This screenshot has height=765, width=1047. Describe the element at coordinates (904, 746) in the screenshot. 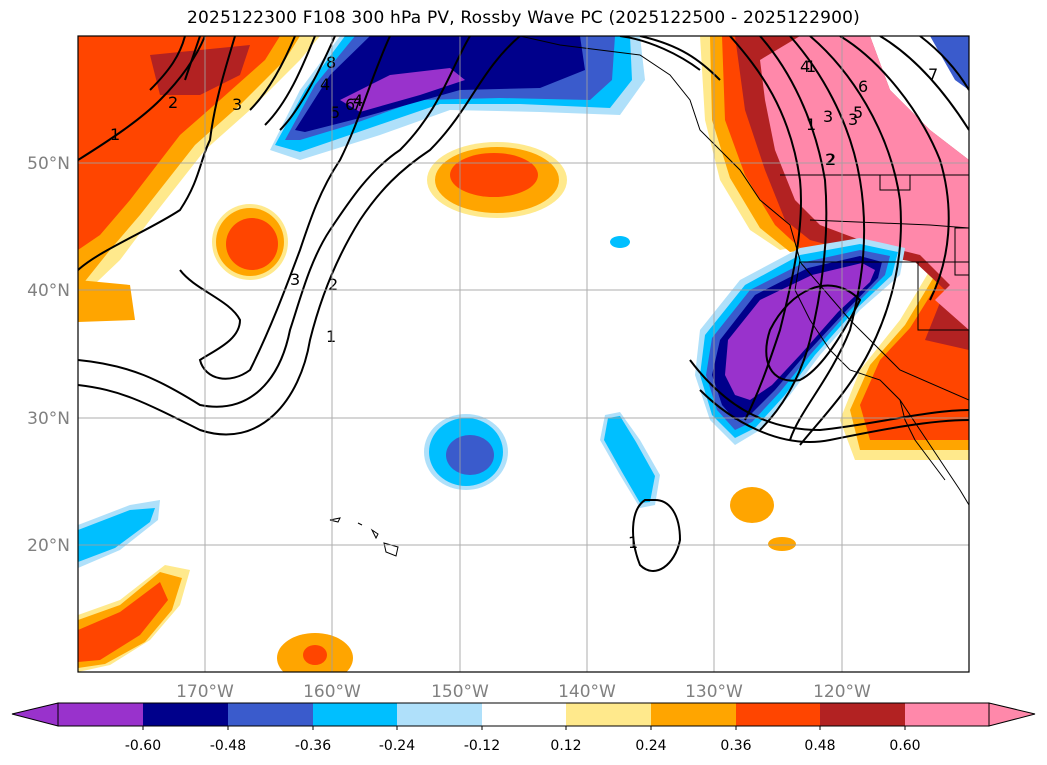

I see `colorbar-tick-label: 0.60` at that location.